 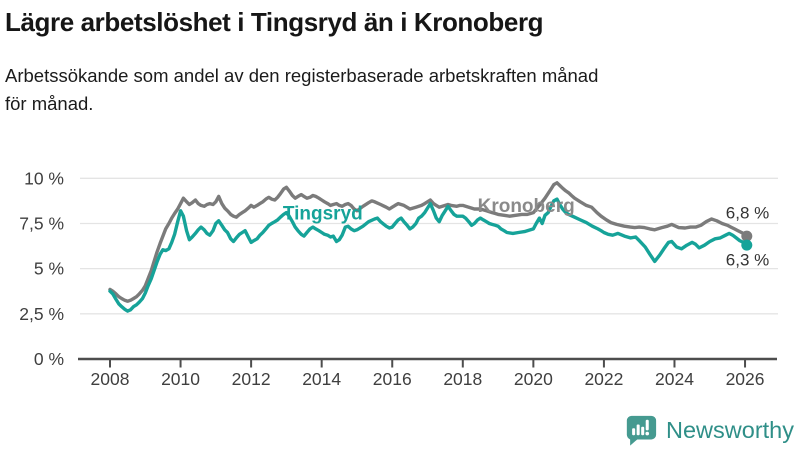 I want to click on x-tick-label: 2008, so click(x=110, y=379).